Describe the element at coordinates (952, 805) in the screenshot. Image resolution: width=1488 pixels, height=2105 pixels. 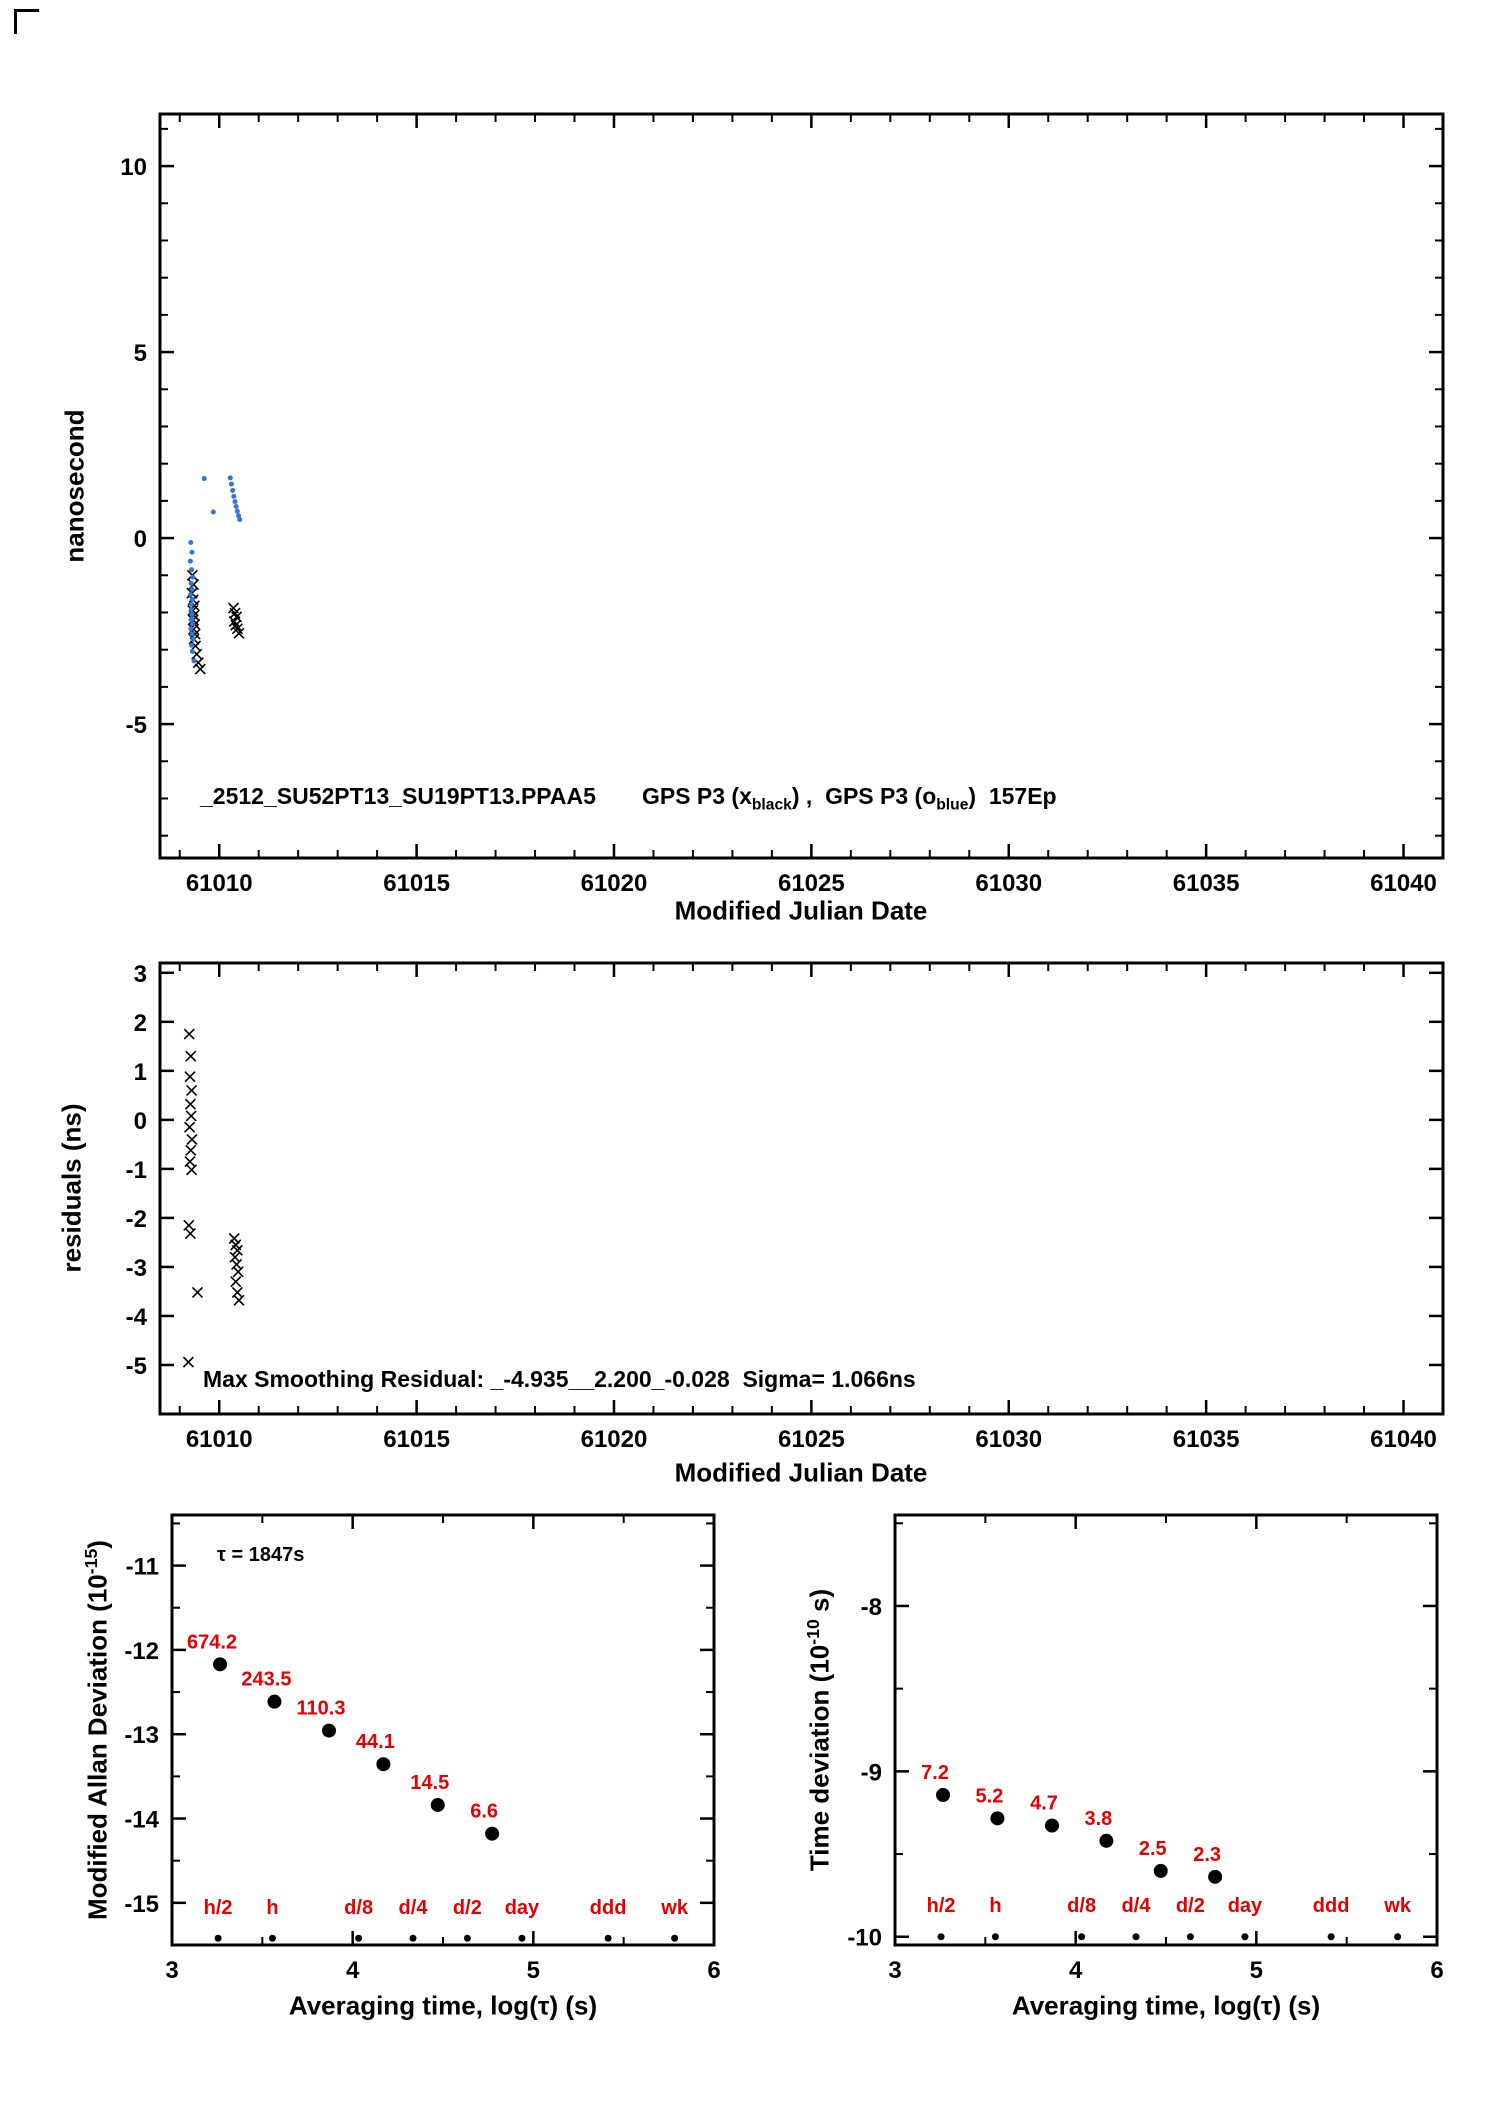
I see `legend-sub-blue: blue` at that location.